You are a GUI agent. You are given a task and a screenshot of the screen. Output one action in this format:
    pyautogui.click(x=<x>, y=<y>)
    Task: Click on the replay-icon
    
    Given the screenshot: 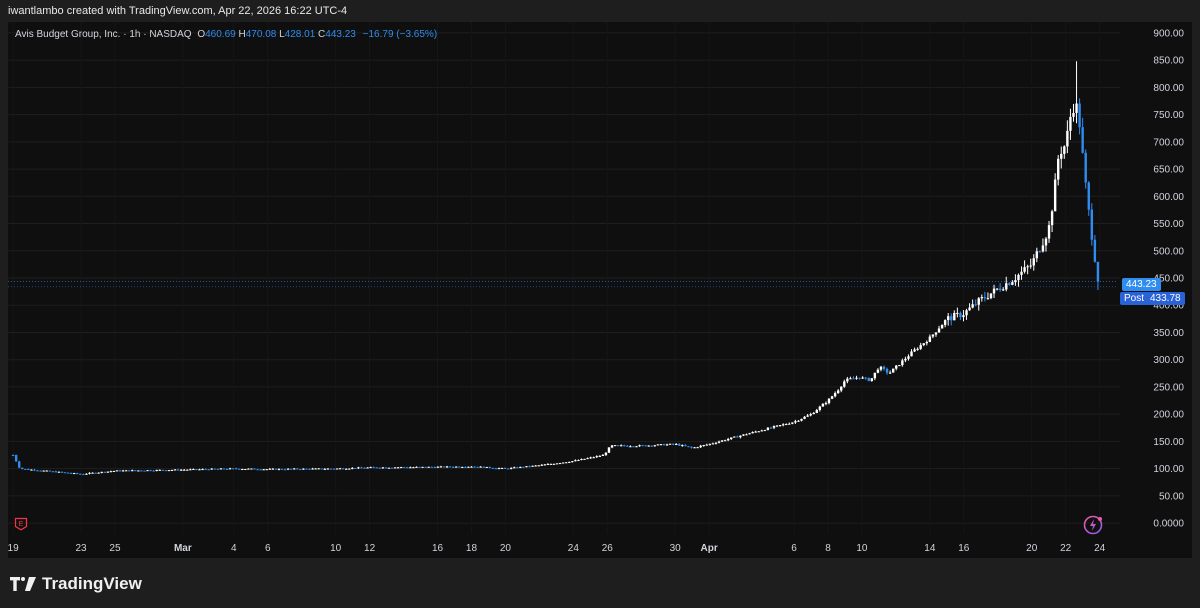 What is the action you would take?
    pyautogui.click(x=1093, y=525)
    